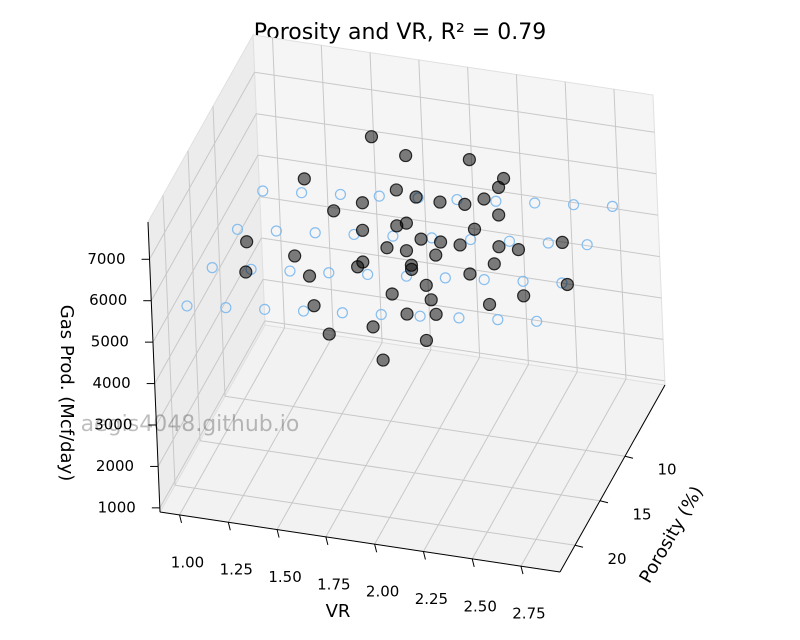  Describe the element at coordinates (236, 570) in the screenshot. I see `x-tick-label: 1.25` at that location.